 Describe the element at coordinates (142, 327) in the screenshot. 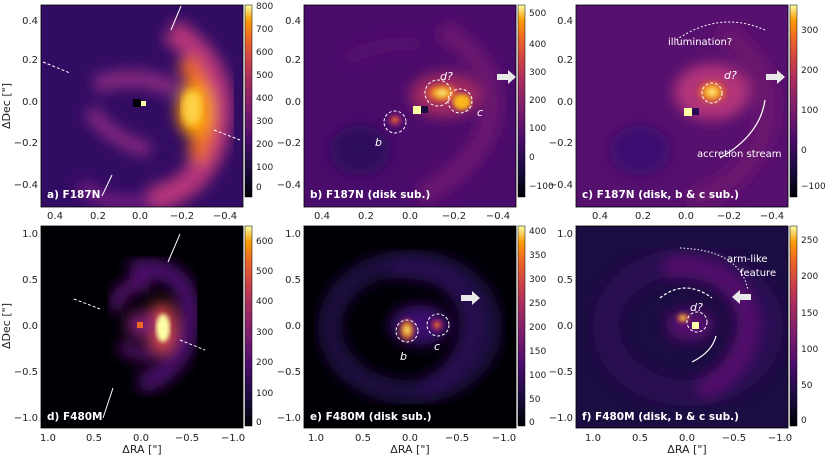

I see `panel-d-image: d) F480M` at that location.